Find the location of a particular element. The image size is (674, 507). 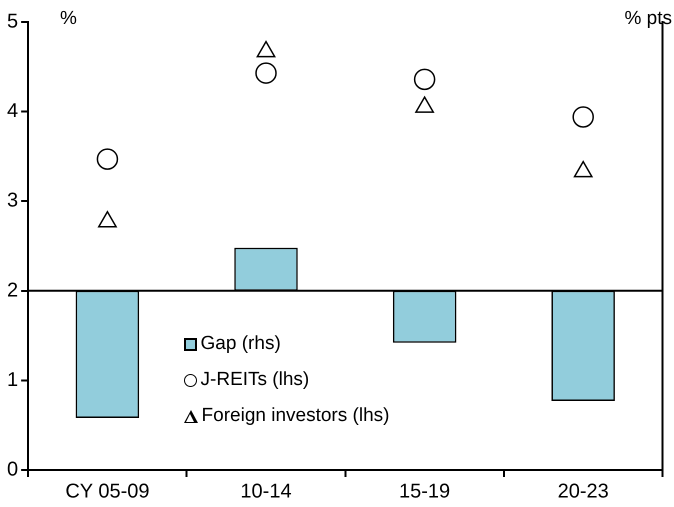

x-tick-label: 10-14 is located at coordinates (266, 491).